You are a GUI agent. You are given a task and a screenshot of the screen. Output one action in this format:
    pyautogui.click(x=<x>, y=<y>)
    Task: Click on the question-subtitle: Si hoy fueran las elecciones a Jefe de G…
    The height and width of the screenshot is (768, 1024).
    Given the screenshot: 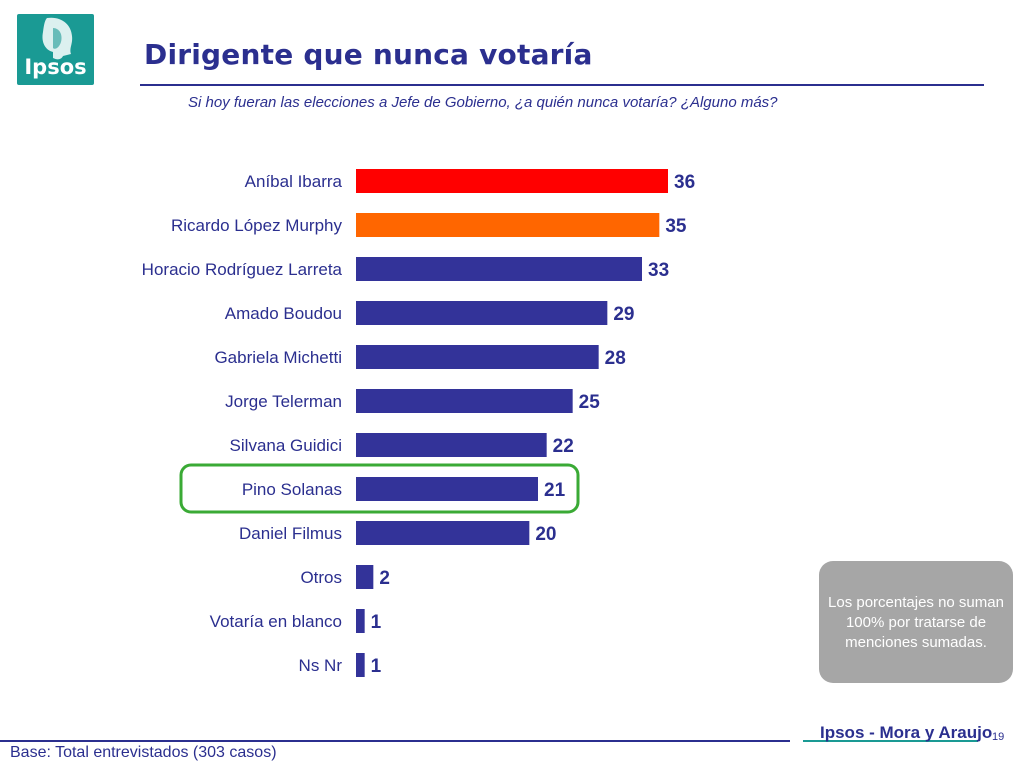 What is the action you would take?
    pyautogui.click(x=483, y=102)
    